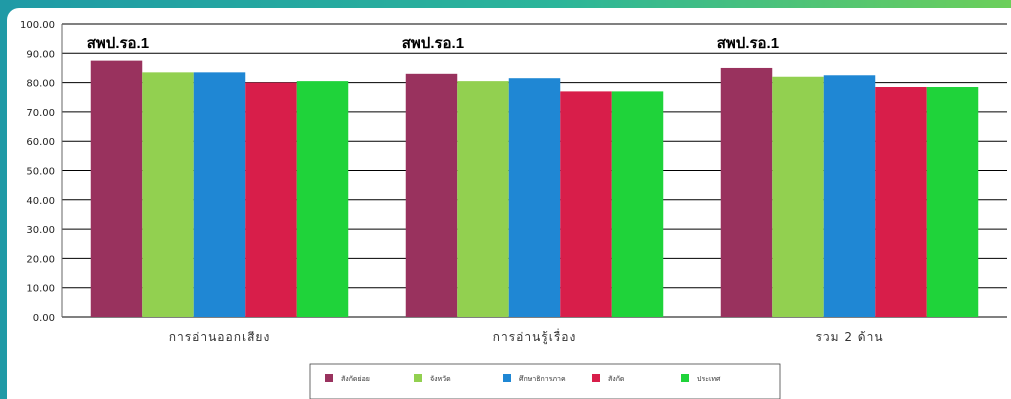 The width and height of the screenshot is (1011, 399). Describe the element at coordinates (616, 379) in the screenshot. I see `legend-label: สังกัด` at that location.